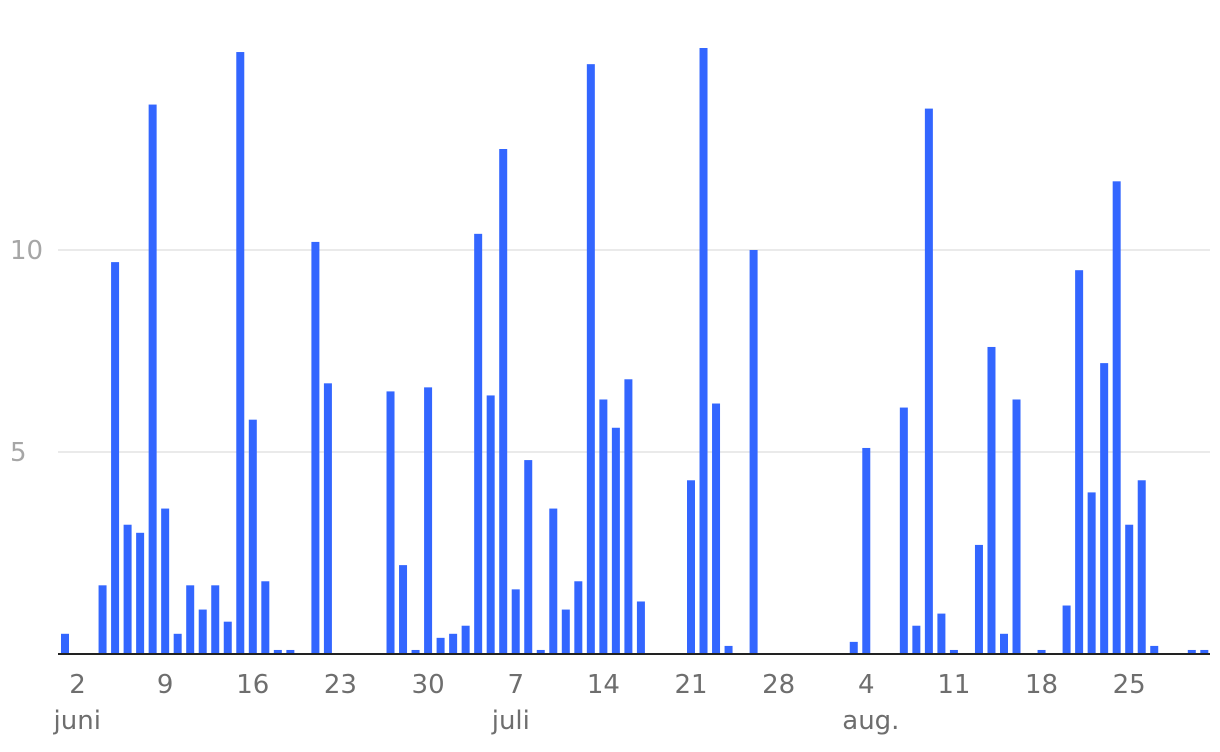 Image resolution: width=1220 pixels, height=752 pixels. I want to click on x-tick-label: 14, so click(603, 685).